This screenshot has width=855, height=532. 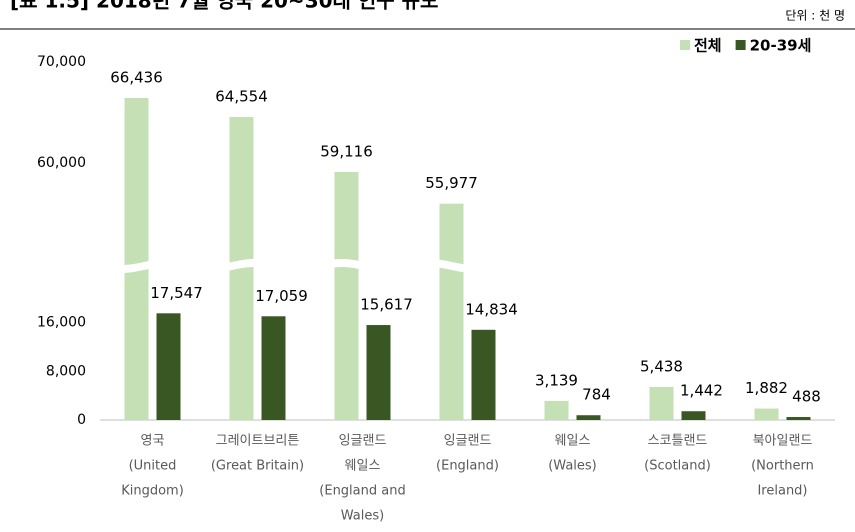 I want to click on data-label: 5,438, so click(x=661, y=366).